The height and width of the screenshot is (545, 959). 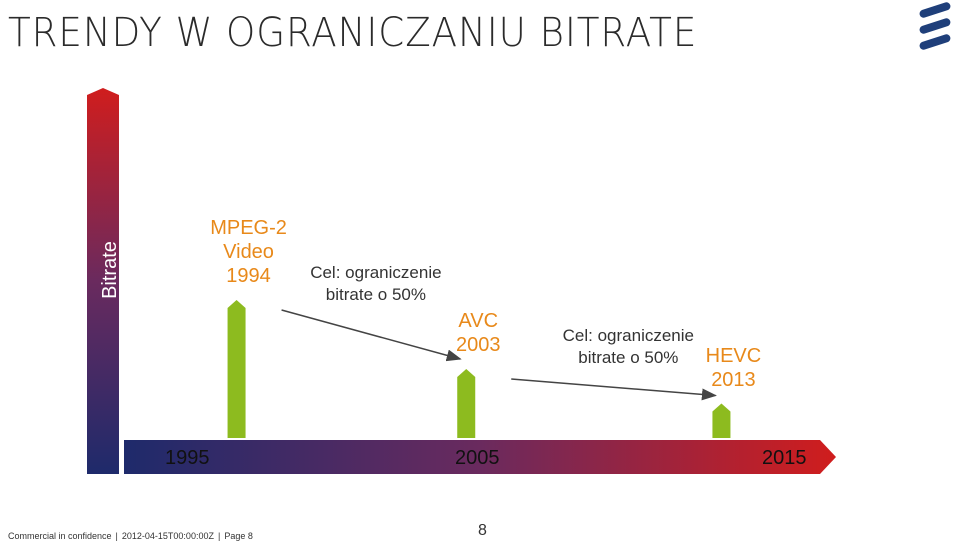 I want to click on page-number: 8, so click(x=482, y=530).